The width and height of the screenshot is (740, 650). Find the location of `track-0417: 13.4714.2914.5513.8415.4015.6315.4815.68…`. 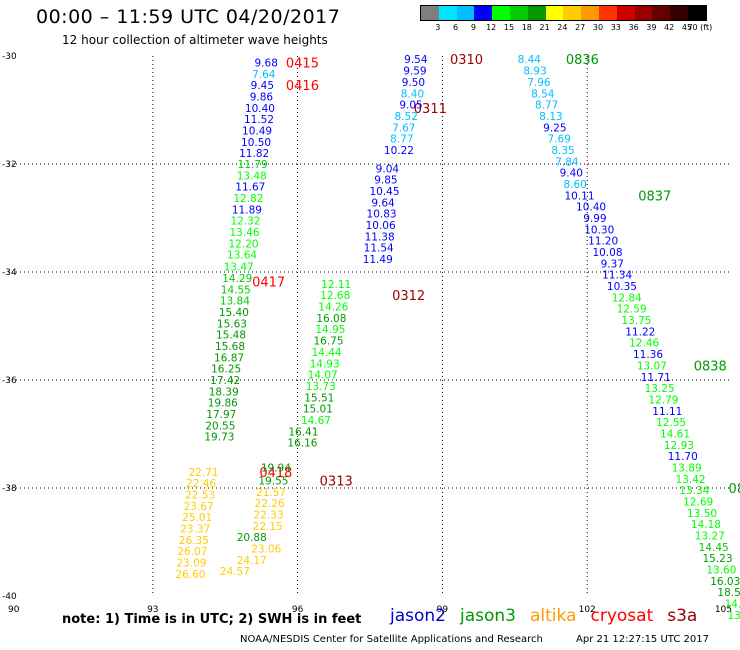

track-0417: 13.4714.2914.5513.8415.4015.6315.4815.68… is located at coordinates (244, 353).